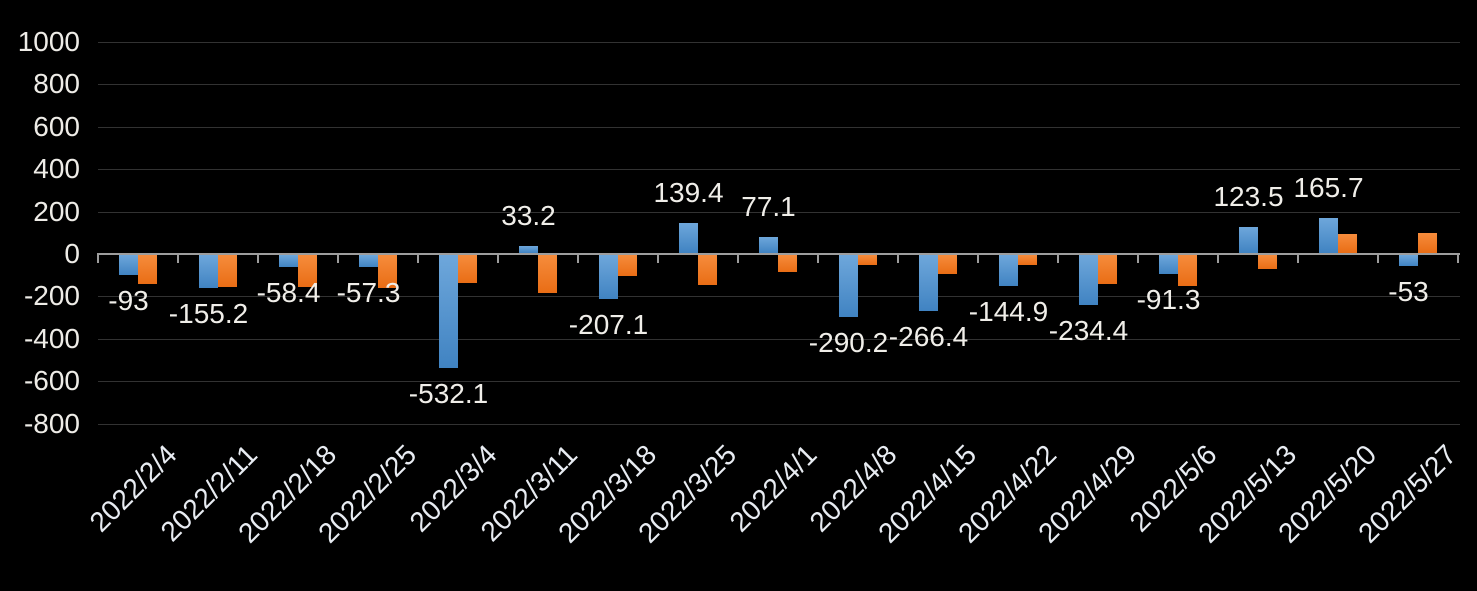 This screenshot has height=591, width=1477. I want to click on data-label-2022/2/25: -57.3, so click(368, 292).